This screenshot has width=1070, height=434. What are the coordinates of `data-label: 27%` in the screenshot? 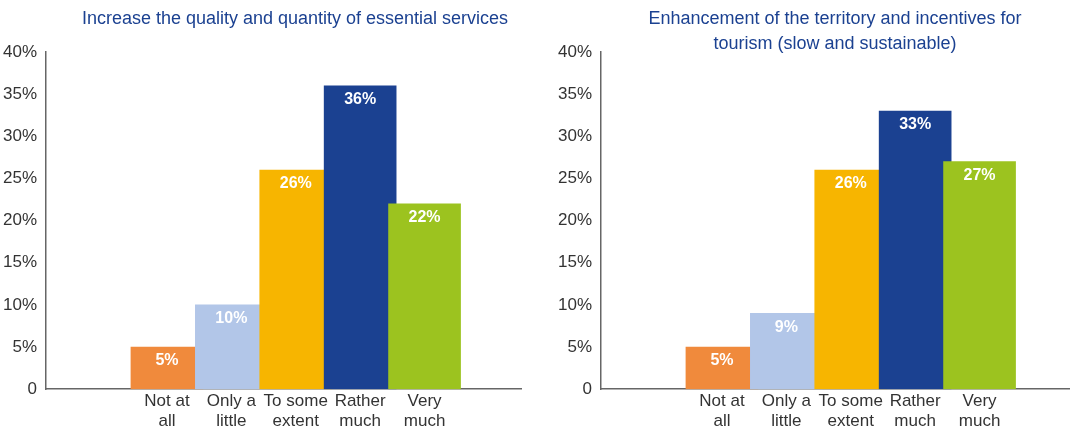 It's located at (979, 174).